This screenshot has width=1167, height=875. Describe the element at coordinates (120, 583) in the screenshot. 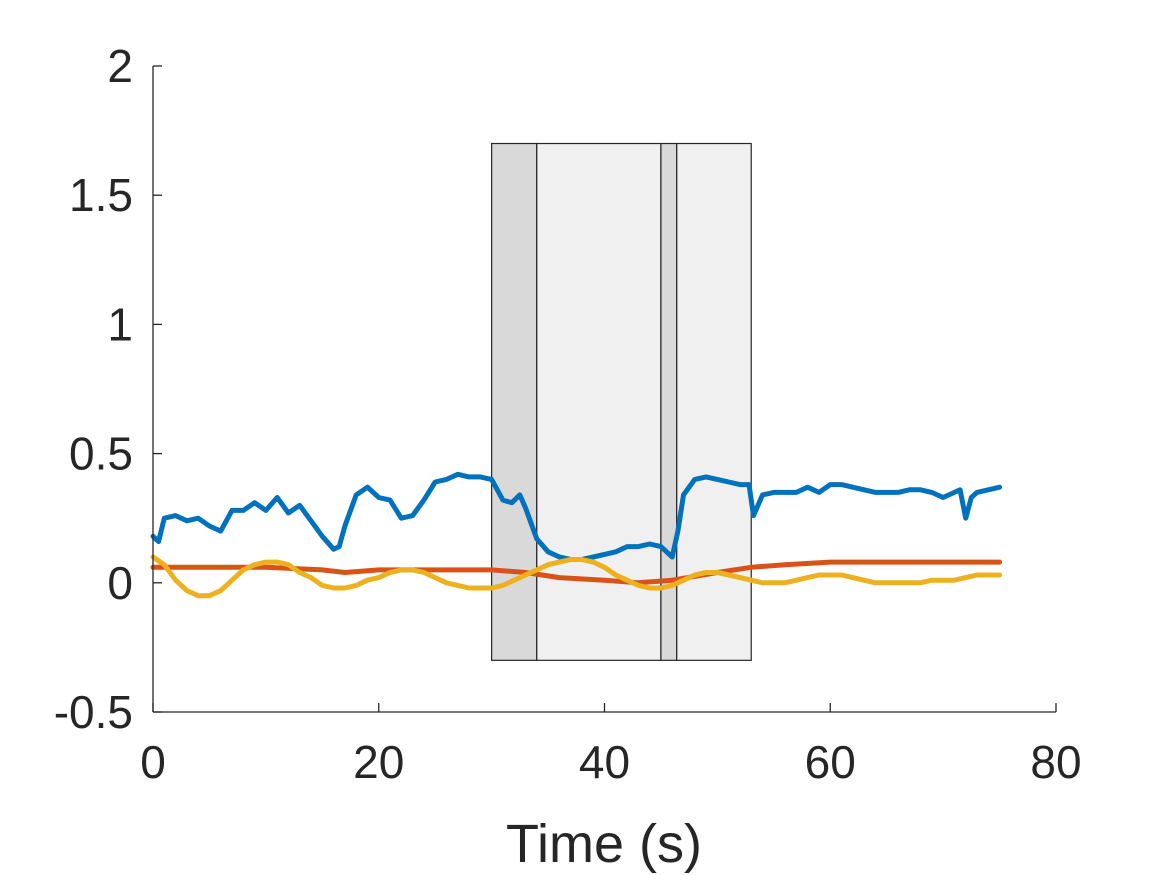

I see `y-tick-label: 0` at that location.